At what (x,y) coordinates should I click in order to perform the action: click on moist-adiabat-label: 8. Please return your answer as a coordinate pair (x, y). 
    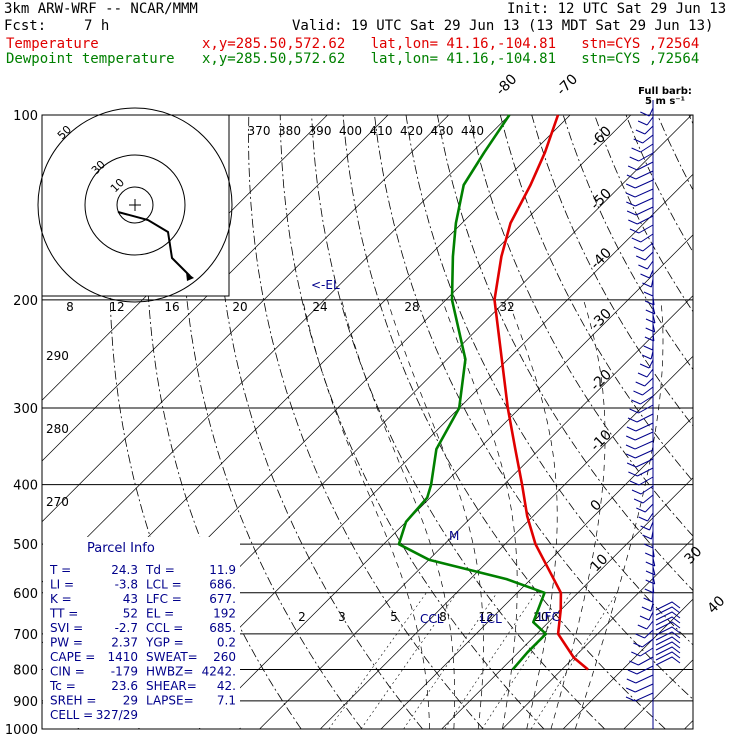
    Looking at the image, I should click on (70, 307).